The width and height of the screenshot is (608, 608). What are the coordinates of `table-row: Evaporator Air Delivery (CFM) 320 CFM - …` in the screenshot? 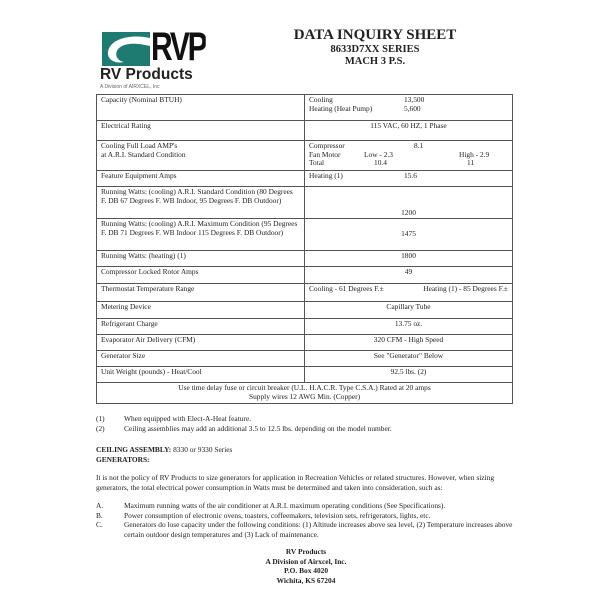 It's located at (304, 342).